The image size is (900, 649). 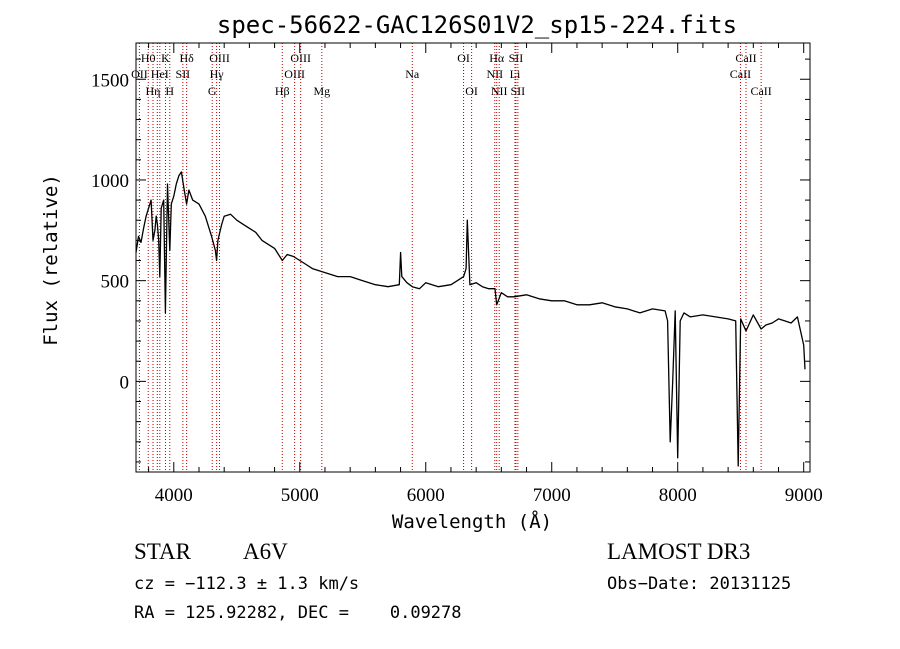 I want to click on x-tick-label: 8000, so click(x=678, y=495).